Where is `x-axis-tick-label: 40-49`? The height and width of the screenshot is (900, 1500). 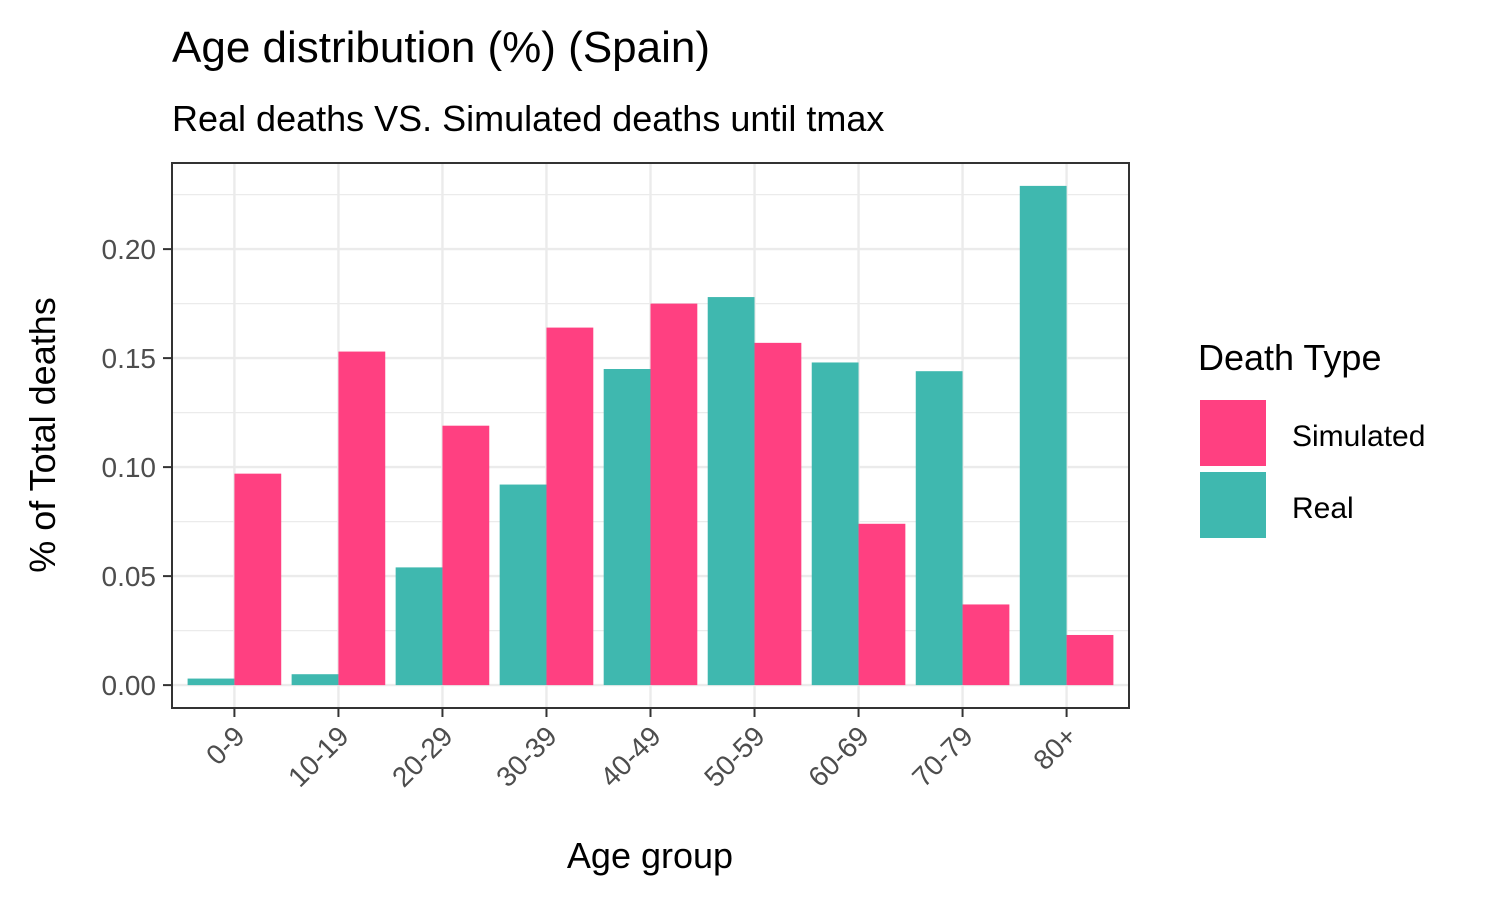
x-axis-tick-label: 40-49 is located at coordinates (630, 756).